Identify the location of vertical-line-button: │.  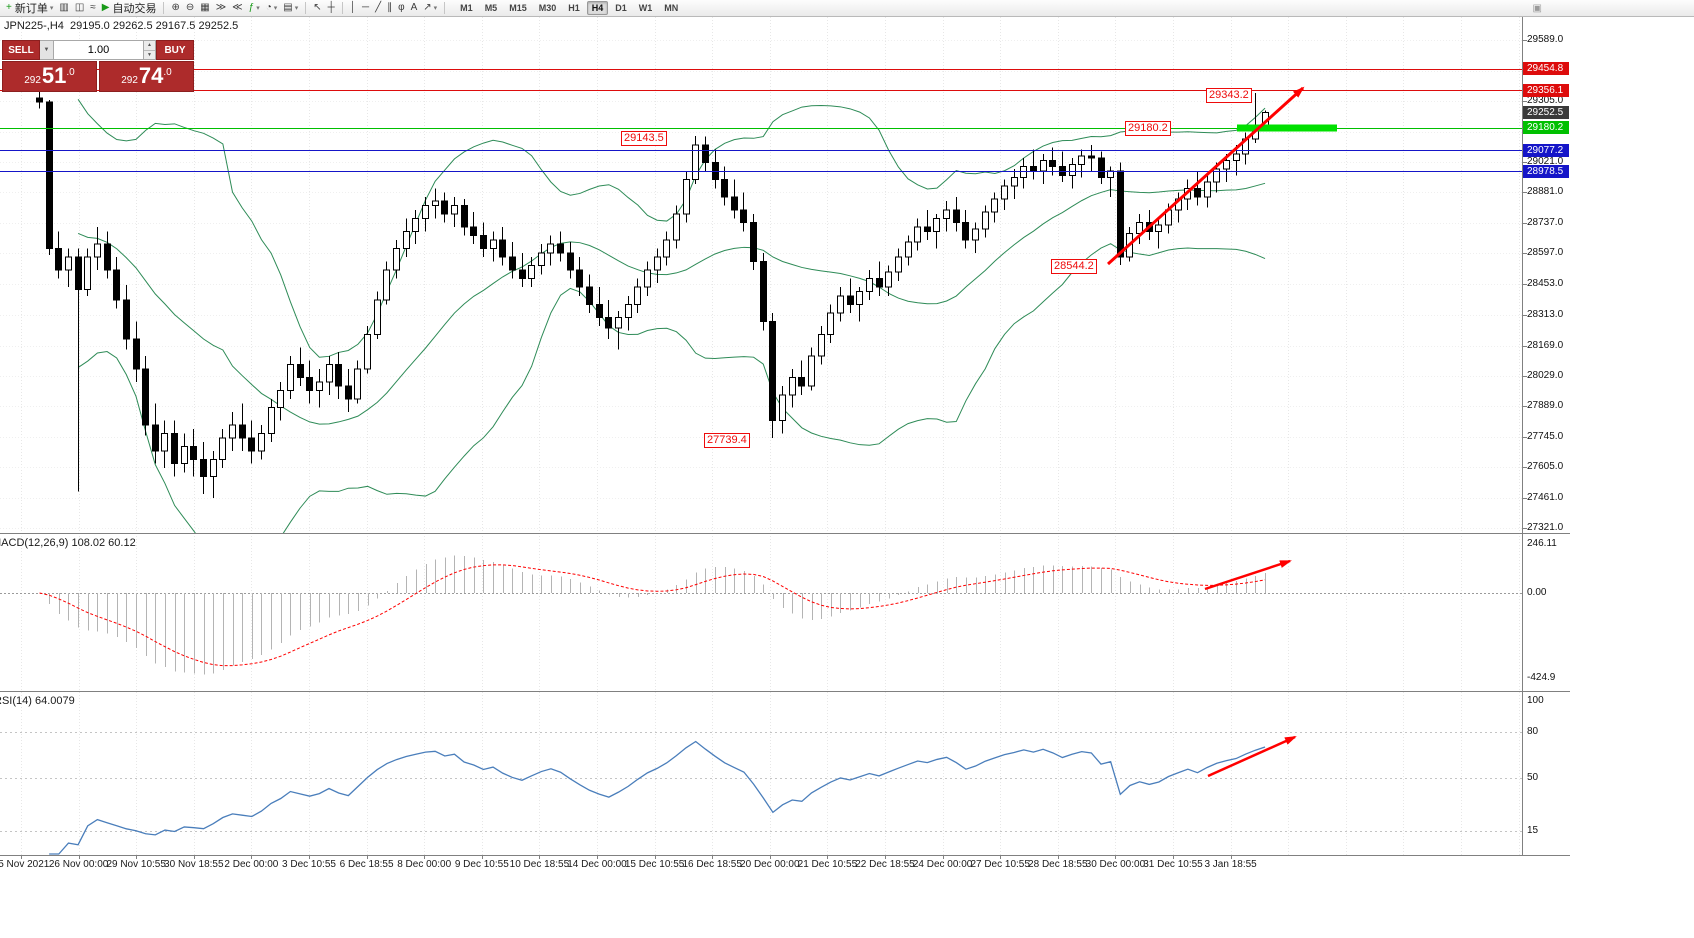
(353, 8).